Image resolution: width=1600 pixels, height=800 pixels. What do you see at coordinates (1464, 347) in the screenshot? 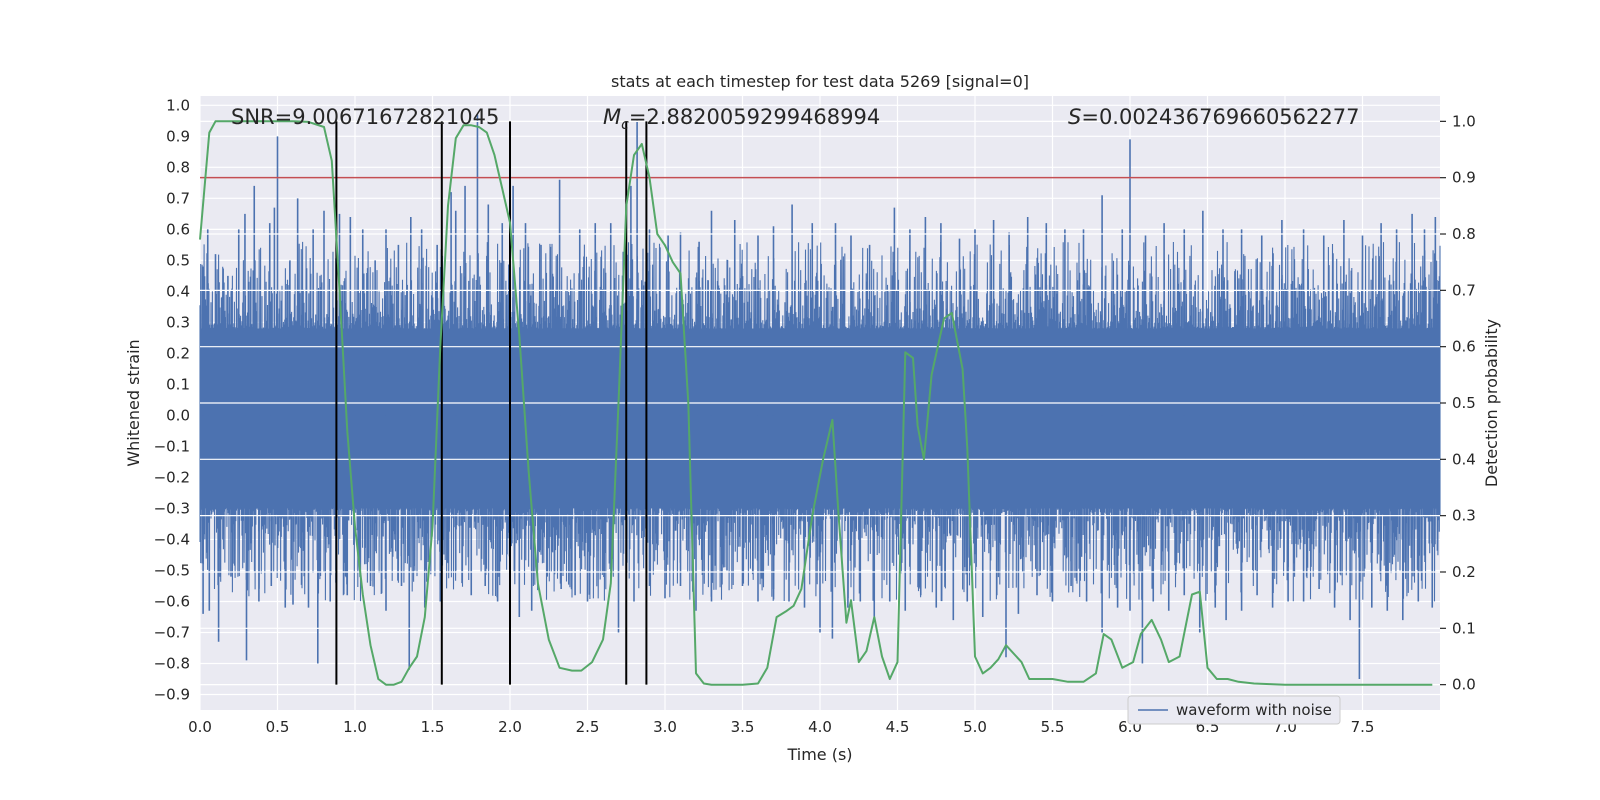
I see `y-right-tick-label: 0.6` at bounding box center [1464, 347].